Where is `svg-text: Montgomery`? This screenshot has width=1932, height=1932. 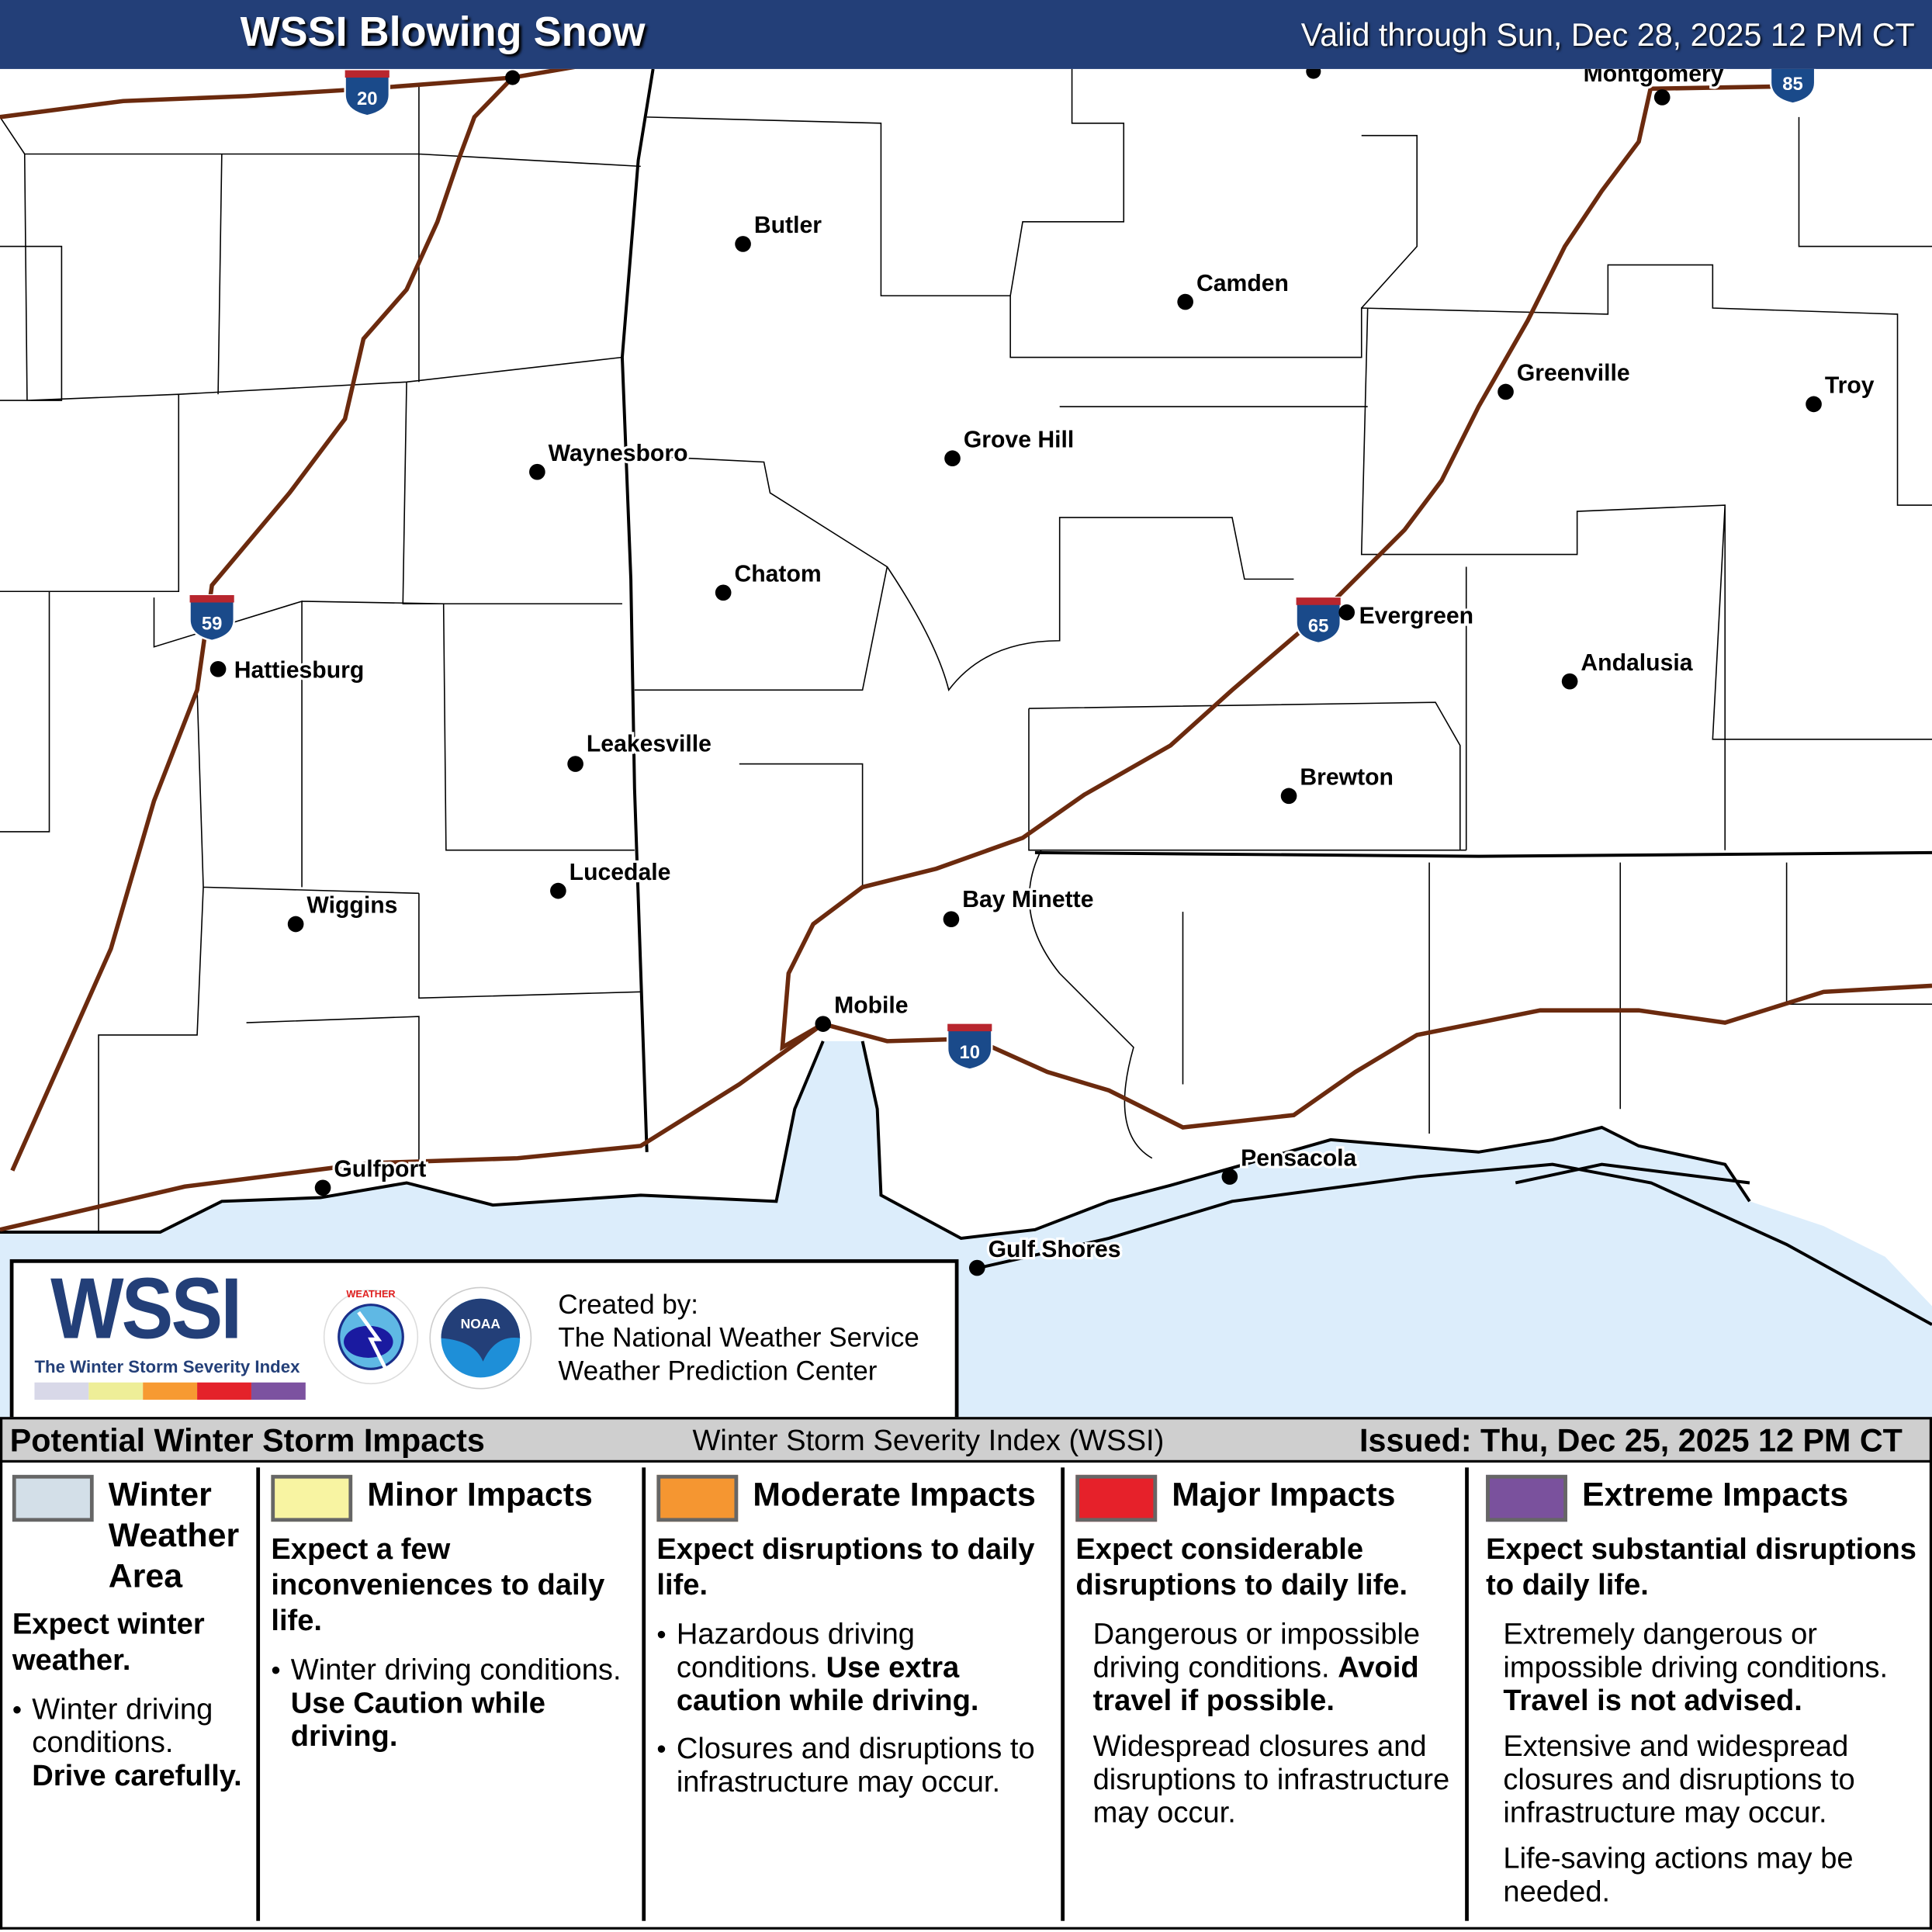 svg-text: Montgomery is located at coordinates (1654, 78).